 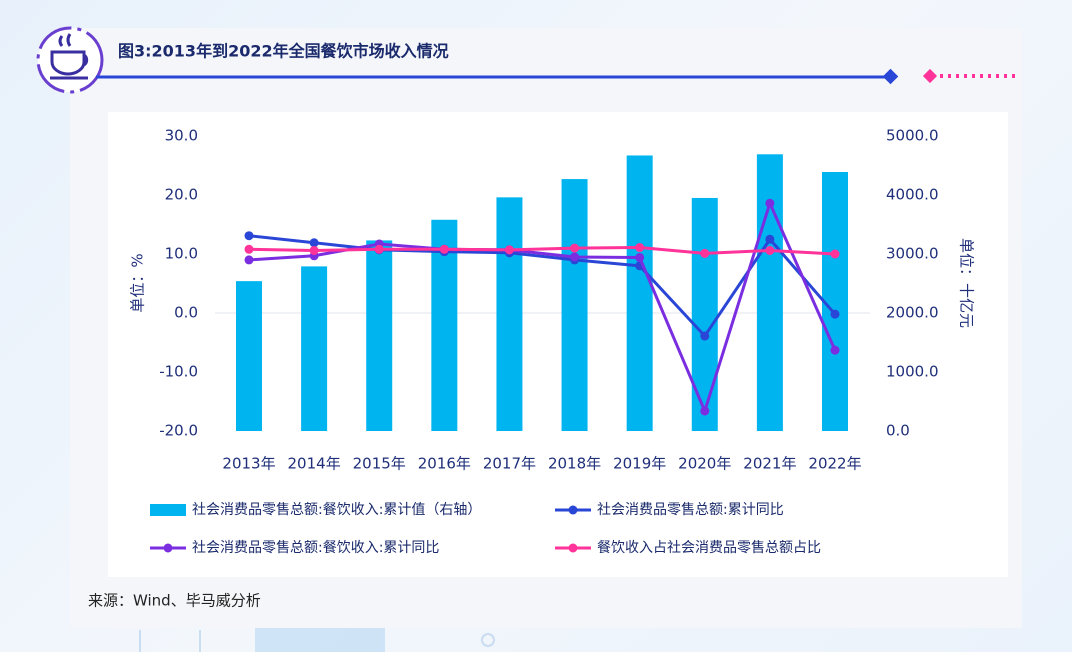 I want to click on source-note: 来源：Wind、毕马威分析, so click(x=174, y=601).